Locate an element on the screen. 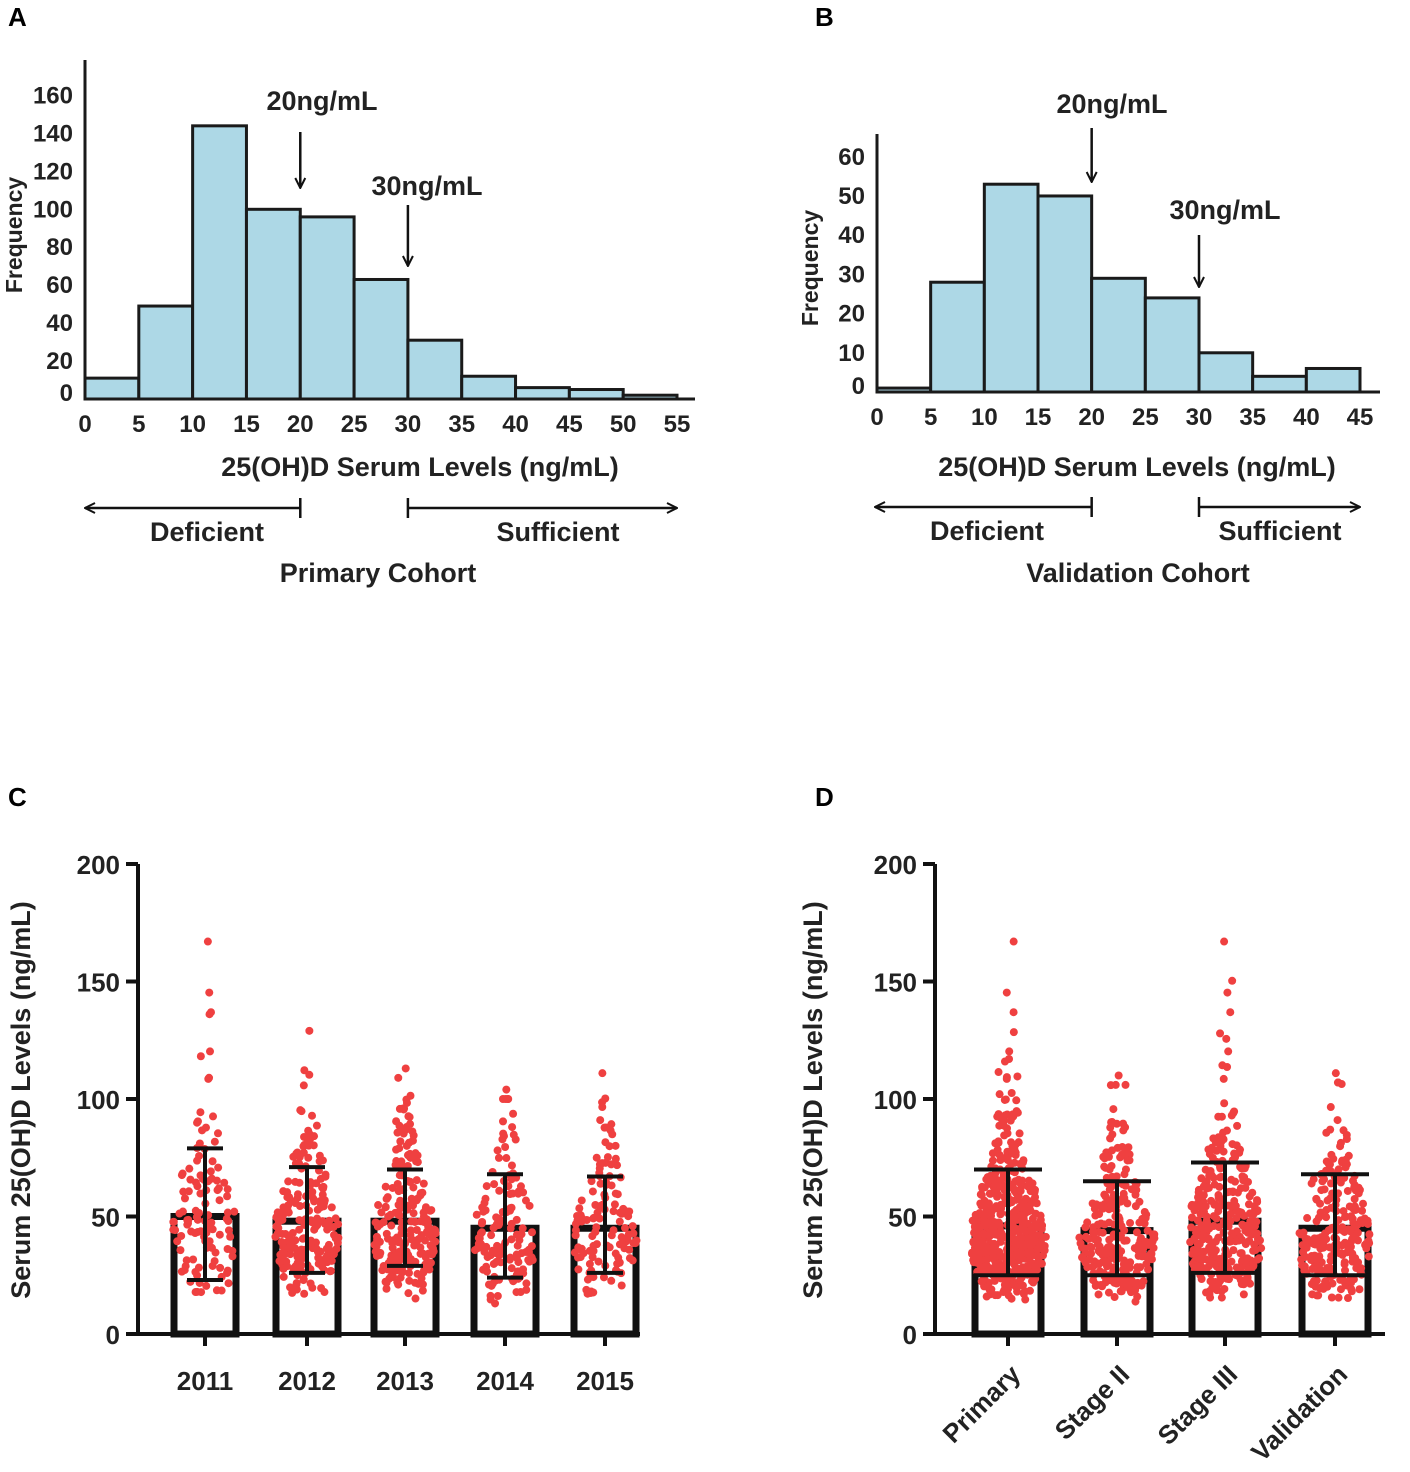 The image size is (1410, 1472). error-bar-stage-iii is located at coordinates (1225, 1217).